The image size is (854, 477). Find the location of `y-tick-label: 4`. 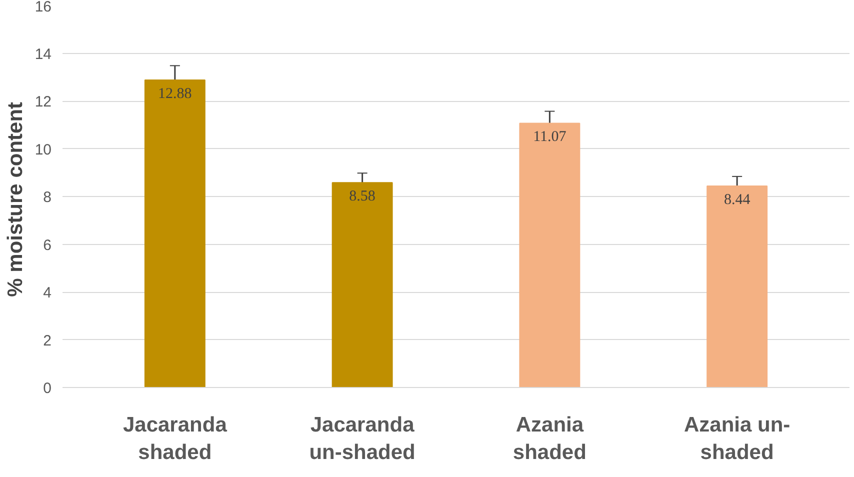

y-tick-label: 4 is located at coordinates (47, 293).